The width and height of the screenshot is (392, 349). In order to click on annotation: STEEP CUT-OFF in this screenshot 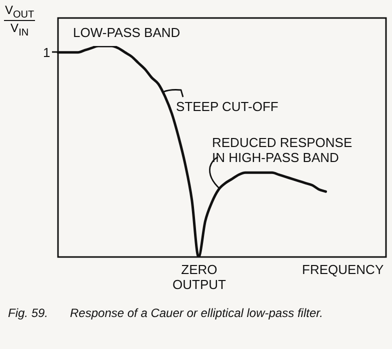, I will do `click(227, 106)`.